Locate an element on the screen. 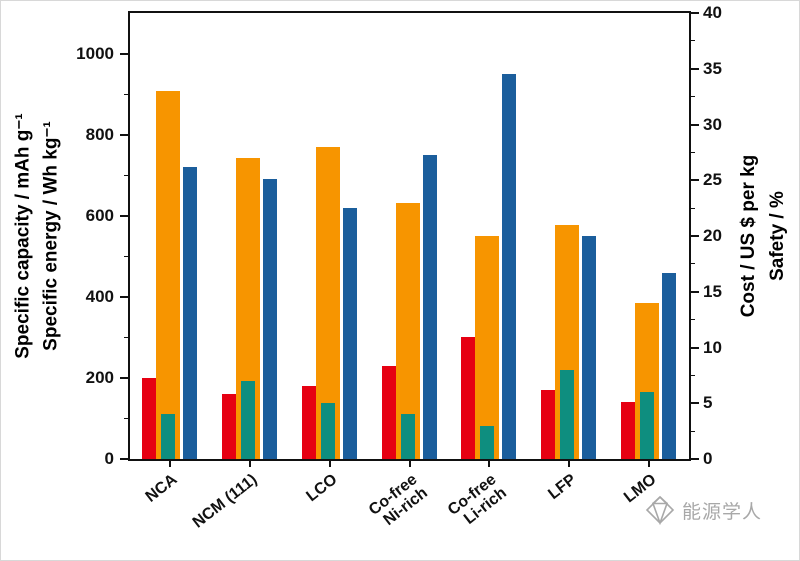 This screenshot has height=561, width=800. diamond-logo-icon is located at coordinates (660, 510).